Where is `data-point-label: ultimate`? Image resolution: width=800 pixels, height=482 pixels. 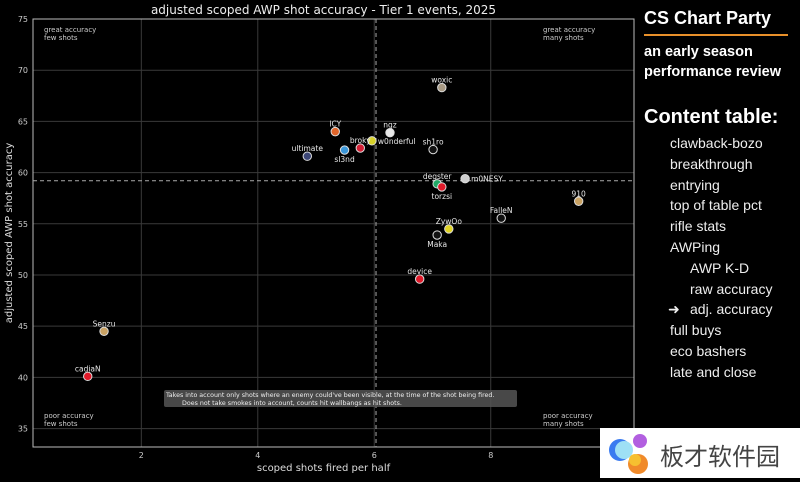 data-point-label: ultimate is located at coordinates (308, 148).